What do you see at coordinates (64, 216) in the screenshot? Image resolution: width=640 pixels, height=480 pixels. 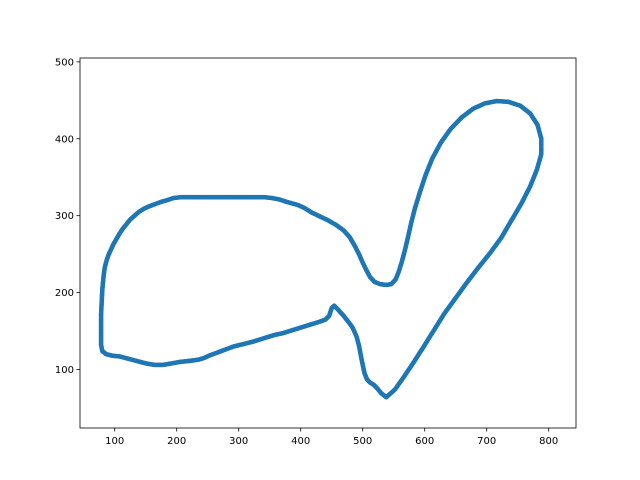 I see `y-tick-label: 300` at bounding box center [64, 216].